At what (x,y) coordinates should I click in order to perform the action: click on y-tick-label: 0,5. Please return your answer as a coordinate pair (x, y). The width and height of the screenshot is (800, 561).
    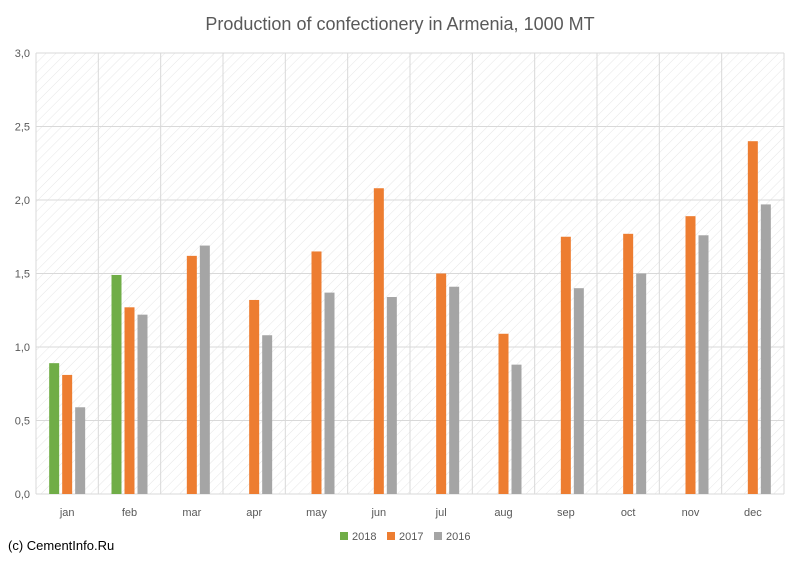
    Looking at the image, I should click on (22, 422).